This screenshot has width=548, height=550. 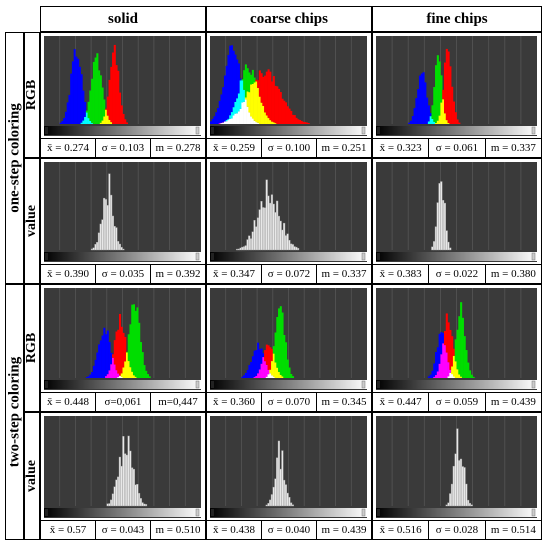 What do you see at coordinates (234, 274) in the screenshot?
I see `stat-mean: x̄ = 0.347` at bounding box center [234, 274].